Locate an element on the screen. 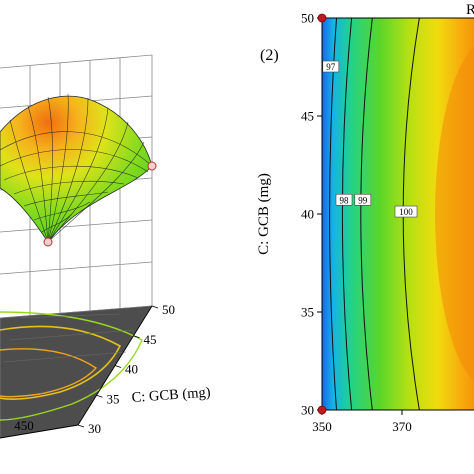 The height and width of the screenshot is (474, 474). contour-label: 99 is located at coordinates (363, 200).